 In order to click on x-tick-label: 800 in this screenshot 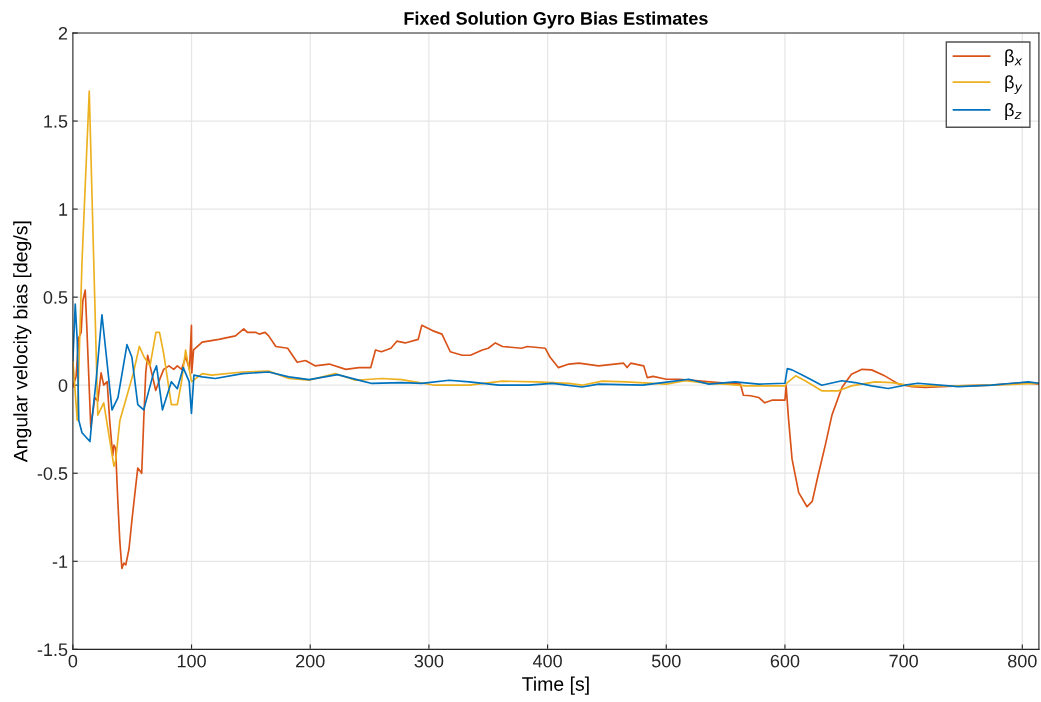, I will do `click(1022, 661)`.